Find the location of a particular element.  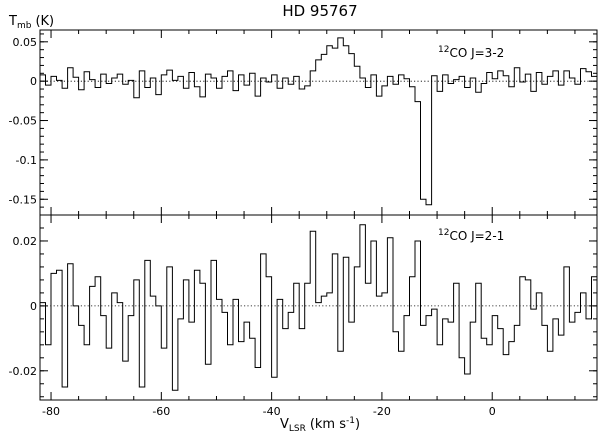

x-axis-label: VLSR (km s-1) is located at coordinates (320, 425).